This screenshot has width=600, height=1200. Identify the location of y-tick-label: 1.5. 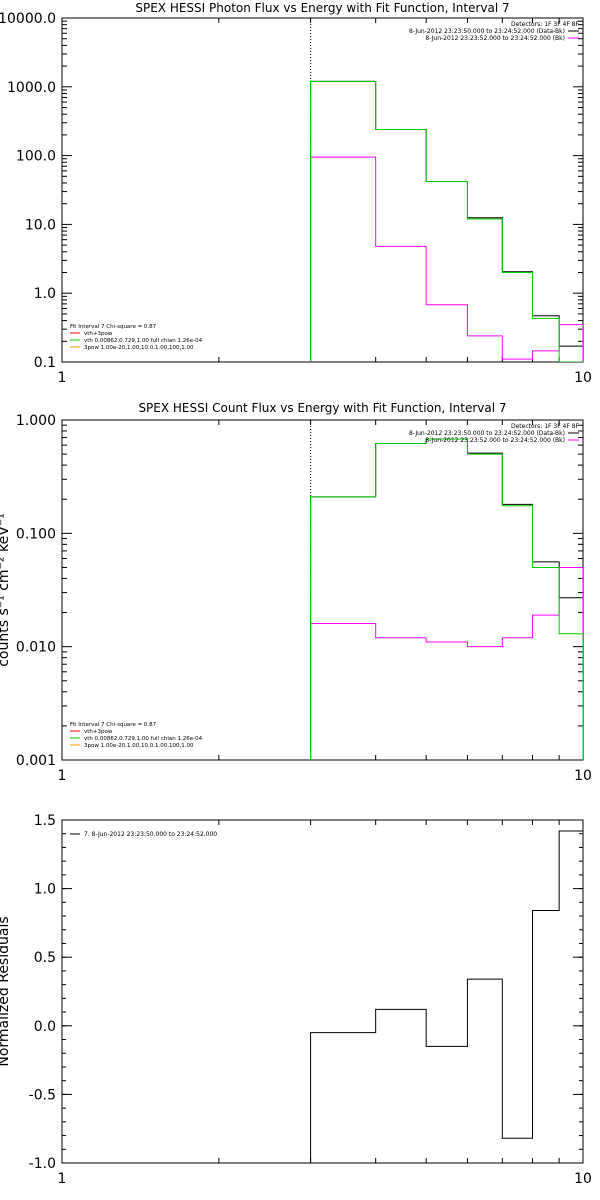
(45, 821).